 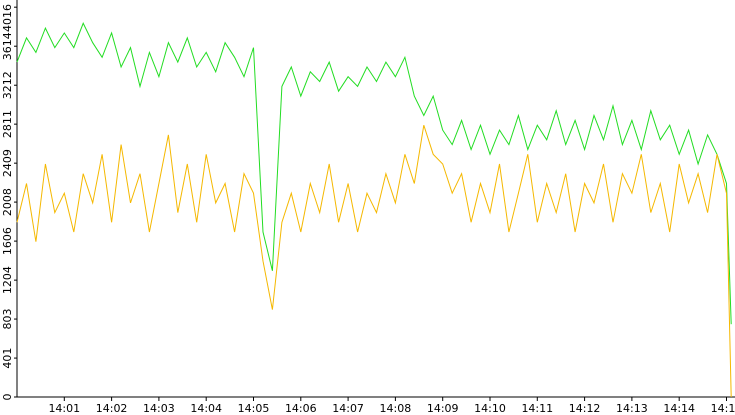 I want to click on y-tick-label: 2409, so click(x=7, y=163).